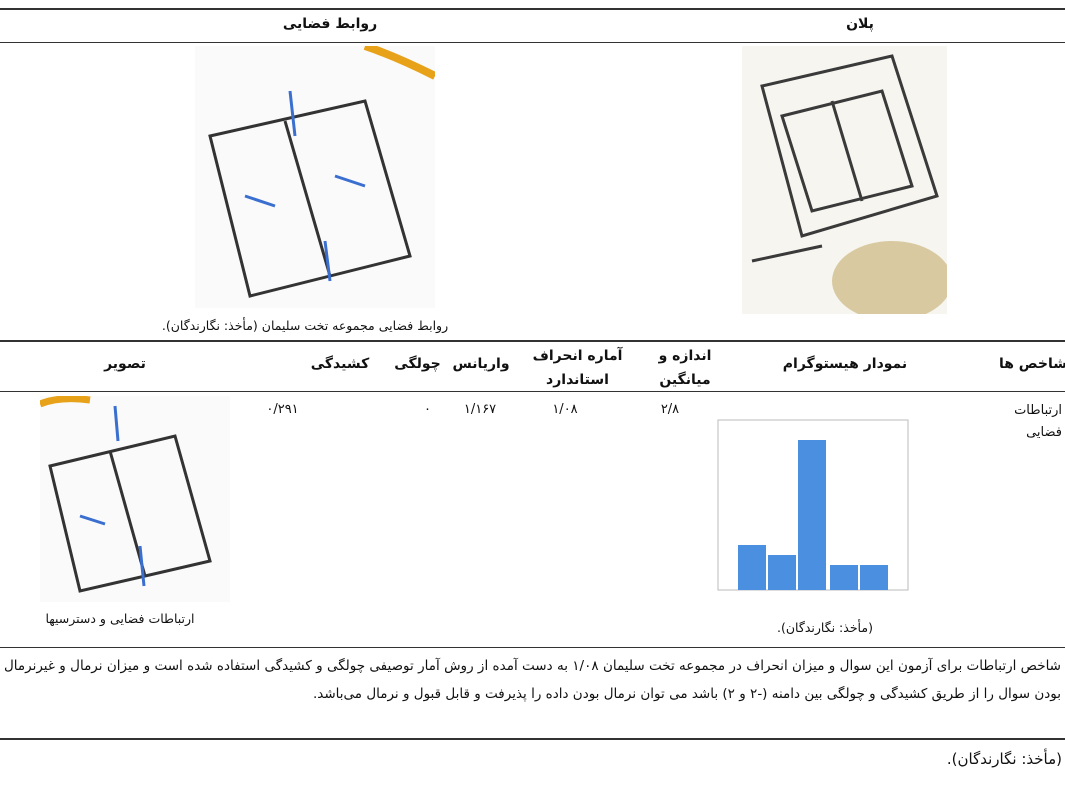 This screenshot has height=792, width=1065. Describe the element at coordinates (844, 180) in the screenshot. I see `plan-image` at that location.